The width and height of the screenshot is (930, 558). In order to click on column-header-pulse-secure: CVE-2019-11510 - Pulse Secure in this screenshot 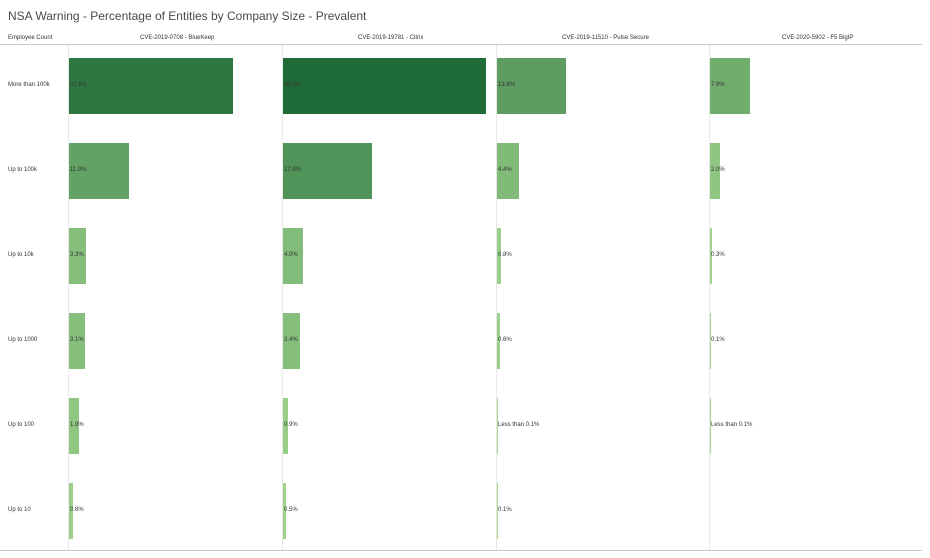, I will do `click(605, 38)`.